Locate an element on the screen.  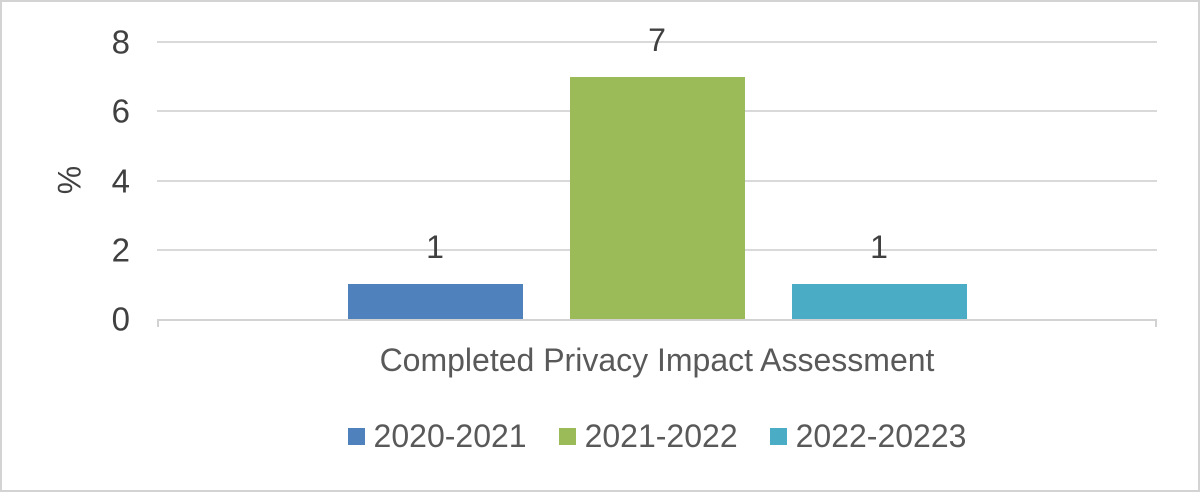
y-axis-ticks: 0 2 4 6 8 is located at coordinates (66, 181).